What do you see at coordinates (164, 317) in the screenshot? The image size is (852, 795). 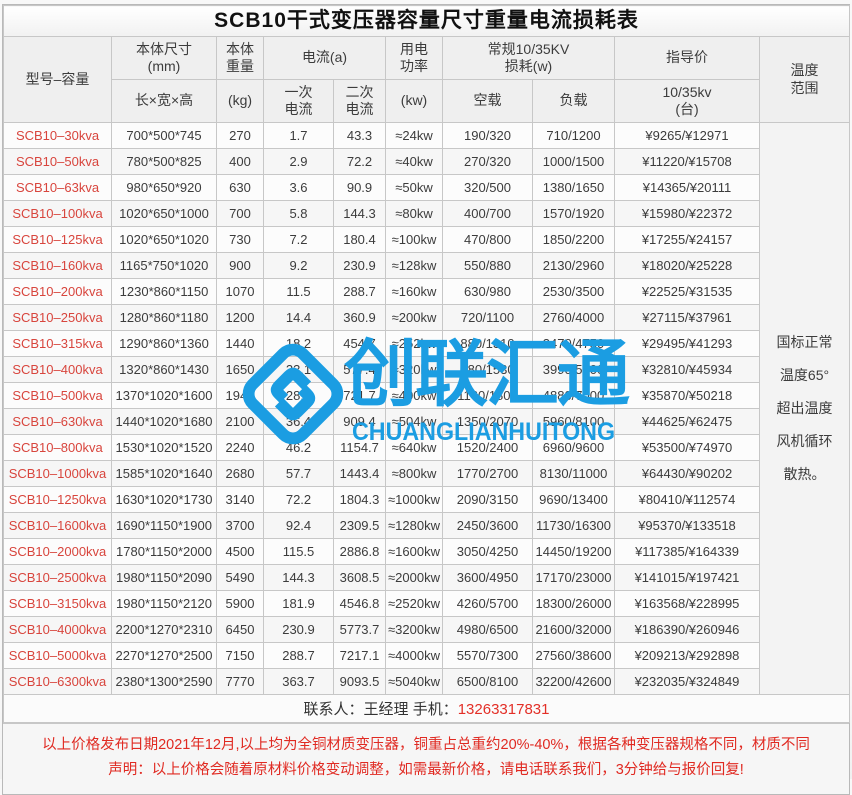 I see `dimensions-cell: 1280*860*1180` at bounding box center [164, 317].